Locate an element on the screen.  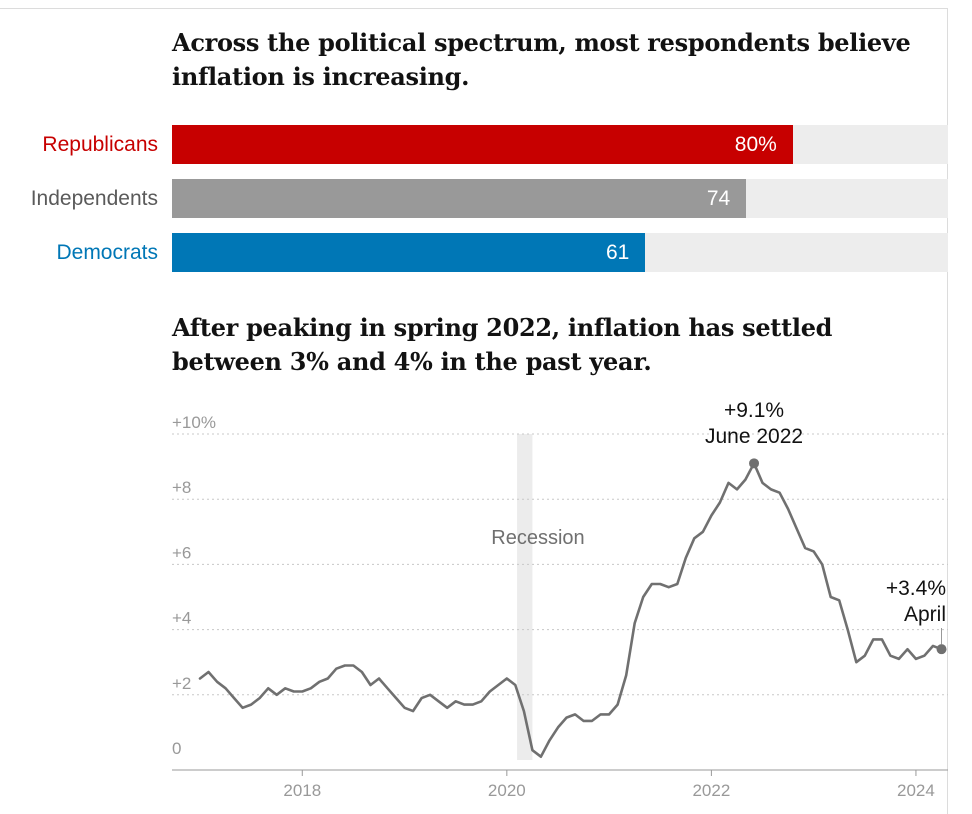
bar-track-democrats: 61 is located at coordinates (560, 252).